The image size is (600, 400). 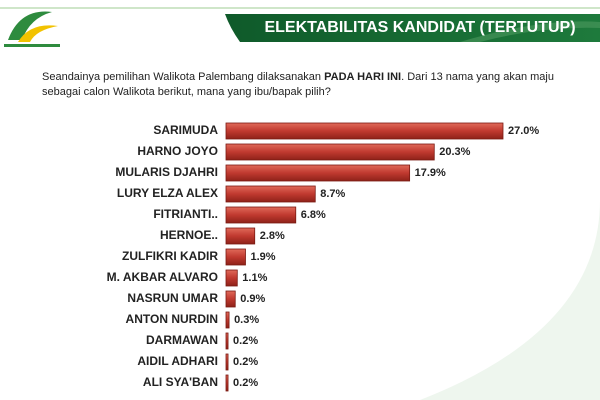 I want to click on category-label: NASRUN UMAR, so click(x=172, y=298).